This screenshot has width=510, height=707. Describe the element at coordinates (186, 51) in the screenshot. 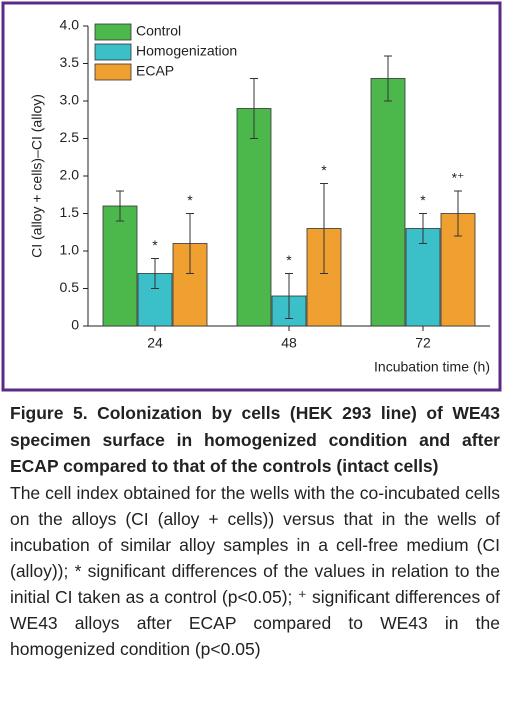

I see `legend-label: Homogenization` at that location.